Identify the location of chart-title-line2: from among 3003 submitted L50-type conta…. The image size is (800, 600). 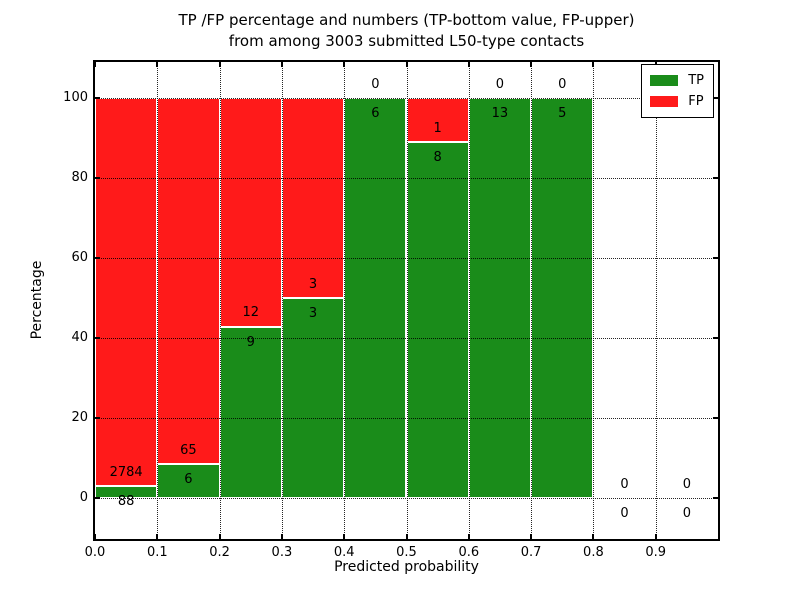
(406, 41).